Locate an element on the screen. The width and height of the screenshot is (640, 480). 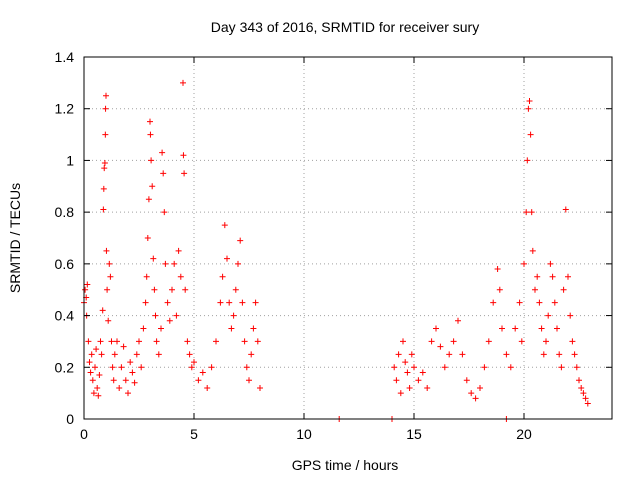
y-tick-label: 0.2 is located at coordinates (65, 367).